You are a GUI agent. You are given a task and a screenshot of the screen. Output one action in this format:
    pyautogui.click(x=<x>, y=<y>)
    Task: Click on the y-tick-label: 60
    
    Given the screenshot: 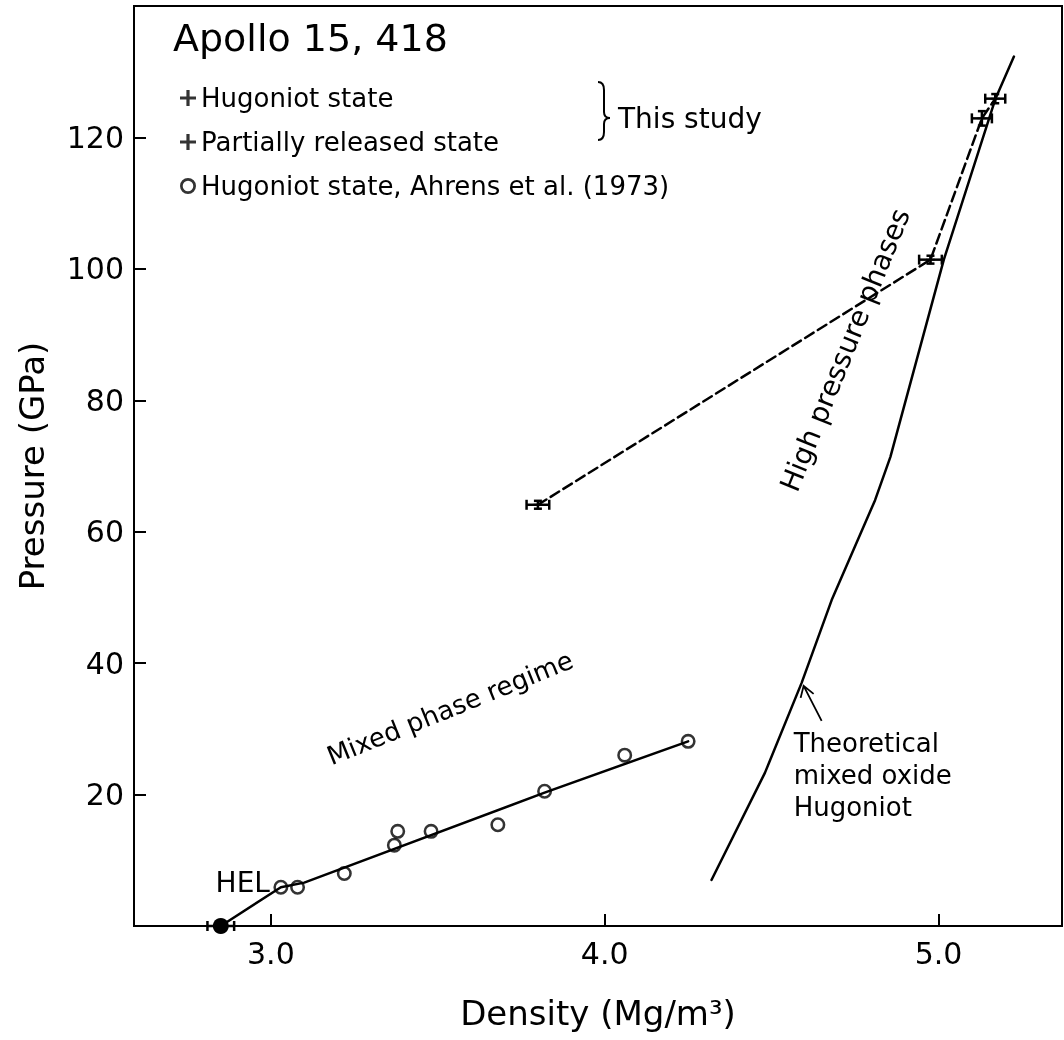 What is the action you would take?
    pyautogui.click(x=104, y=532)
    